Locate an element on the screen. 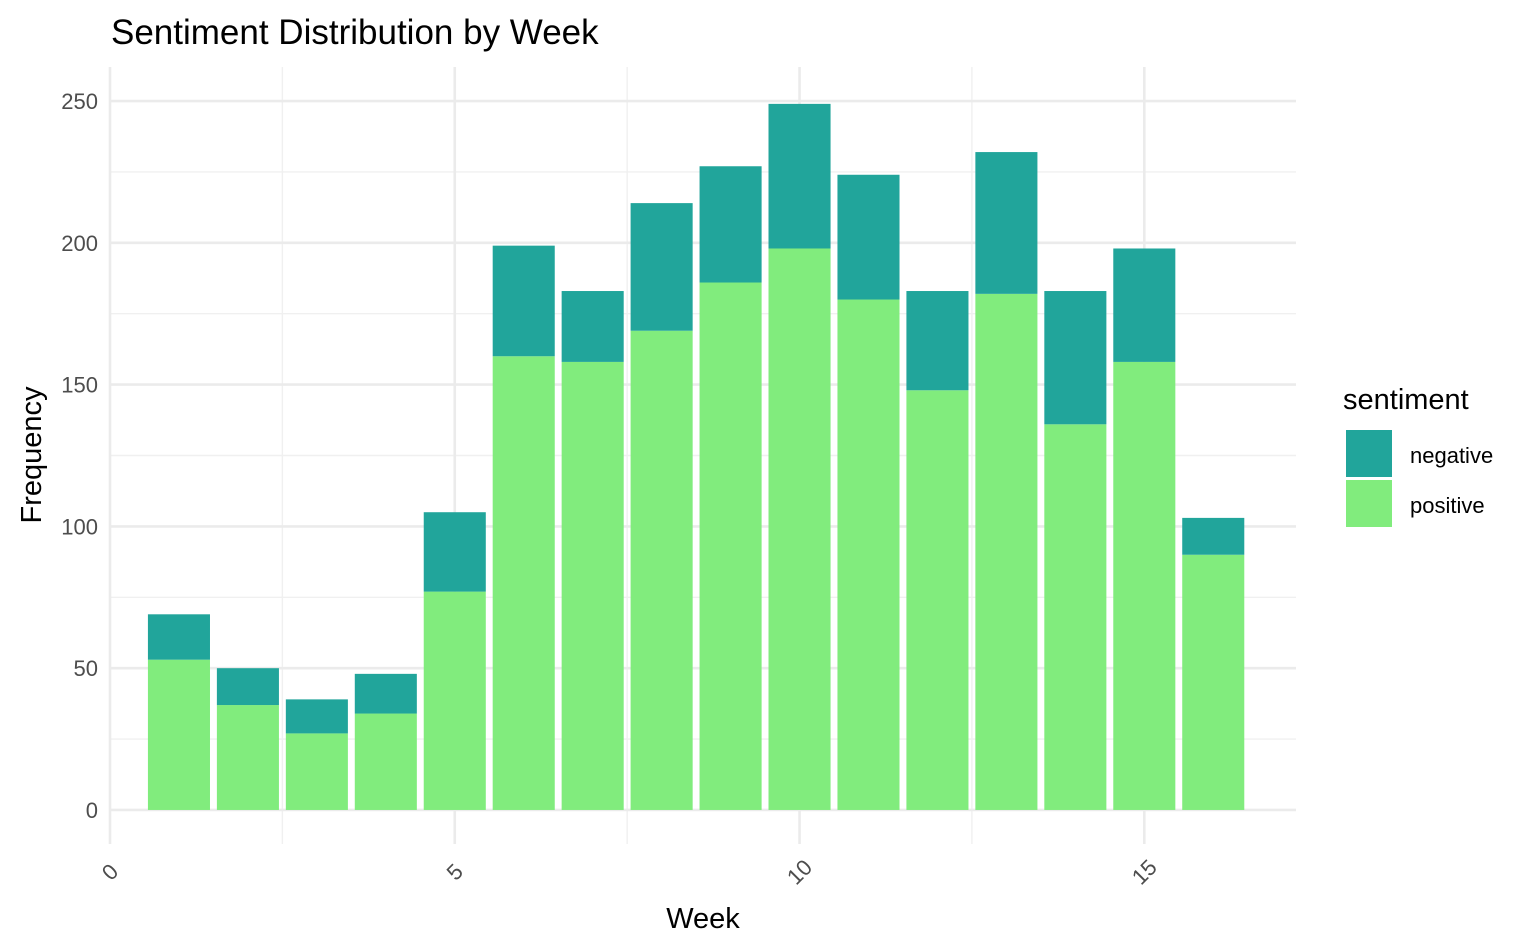 This screenshot has width=1540, height=951. x-tick-label: 10 is located at coordinates (799, 872).